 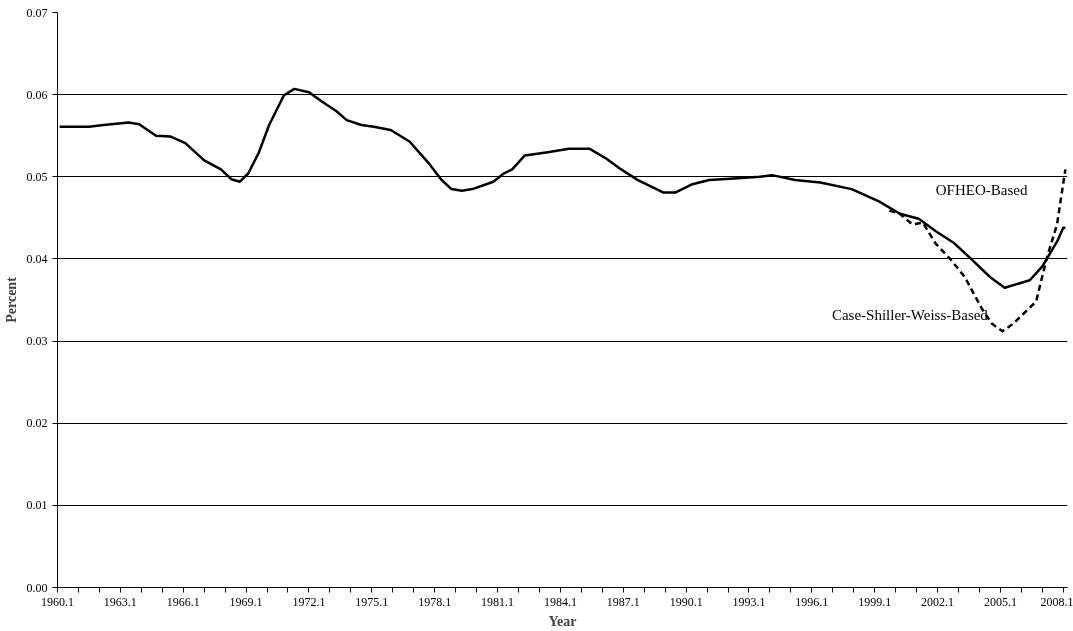 I want to click on y-tick-label: 0.02, so click(x=37, y=423).